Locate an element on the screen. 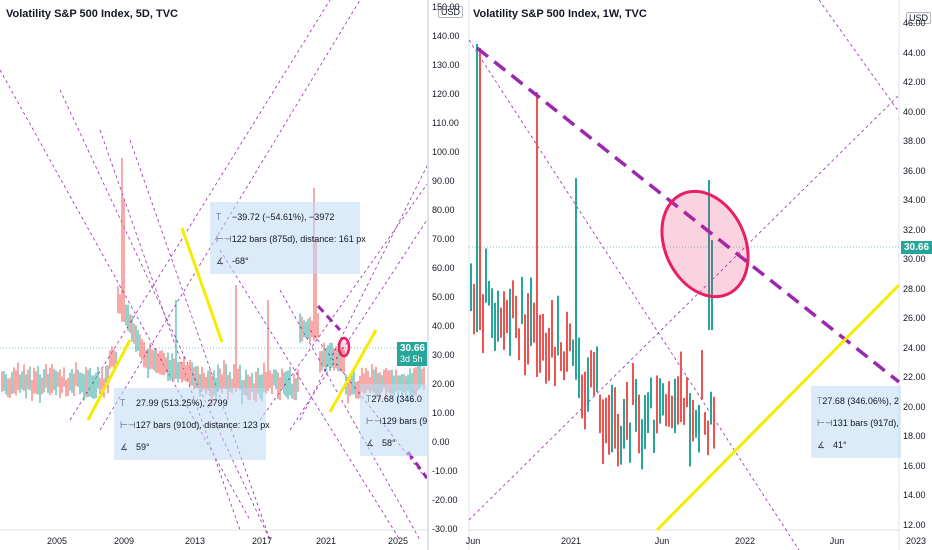 This screenshot has height=550, width=932. y-tick-label: 32.00 is located at coordinates (914, 229).